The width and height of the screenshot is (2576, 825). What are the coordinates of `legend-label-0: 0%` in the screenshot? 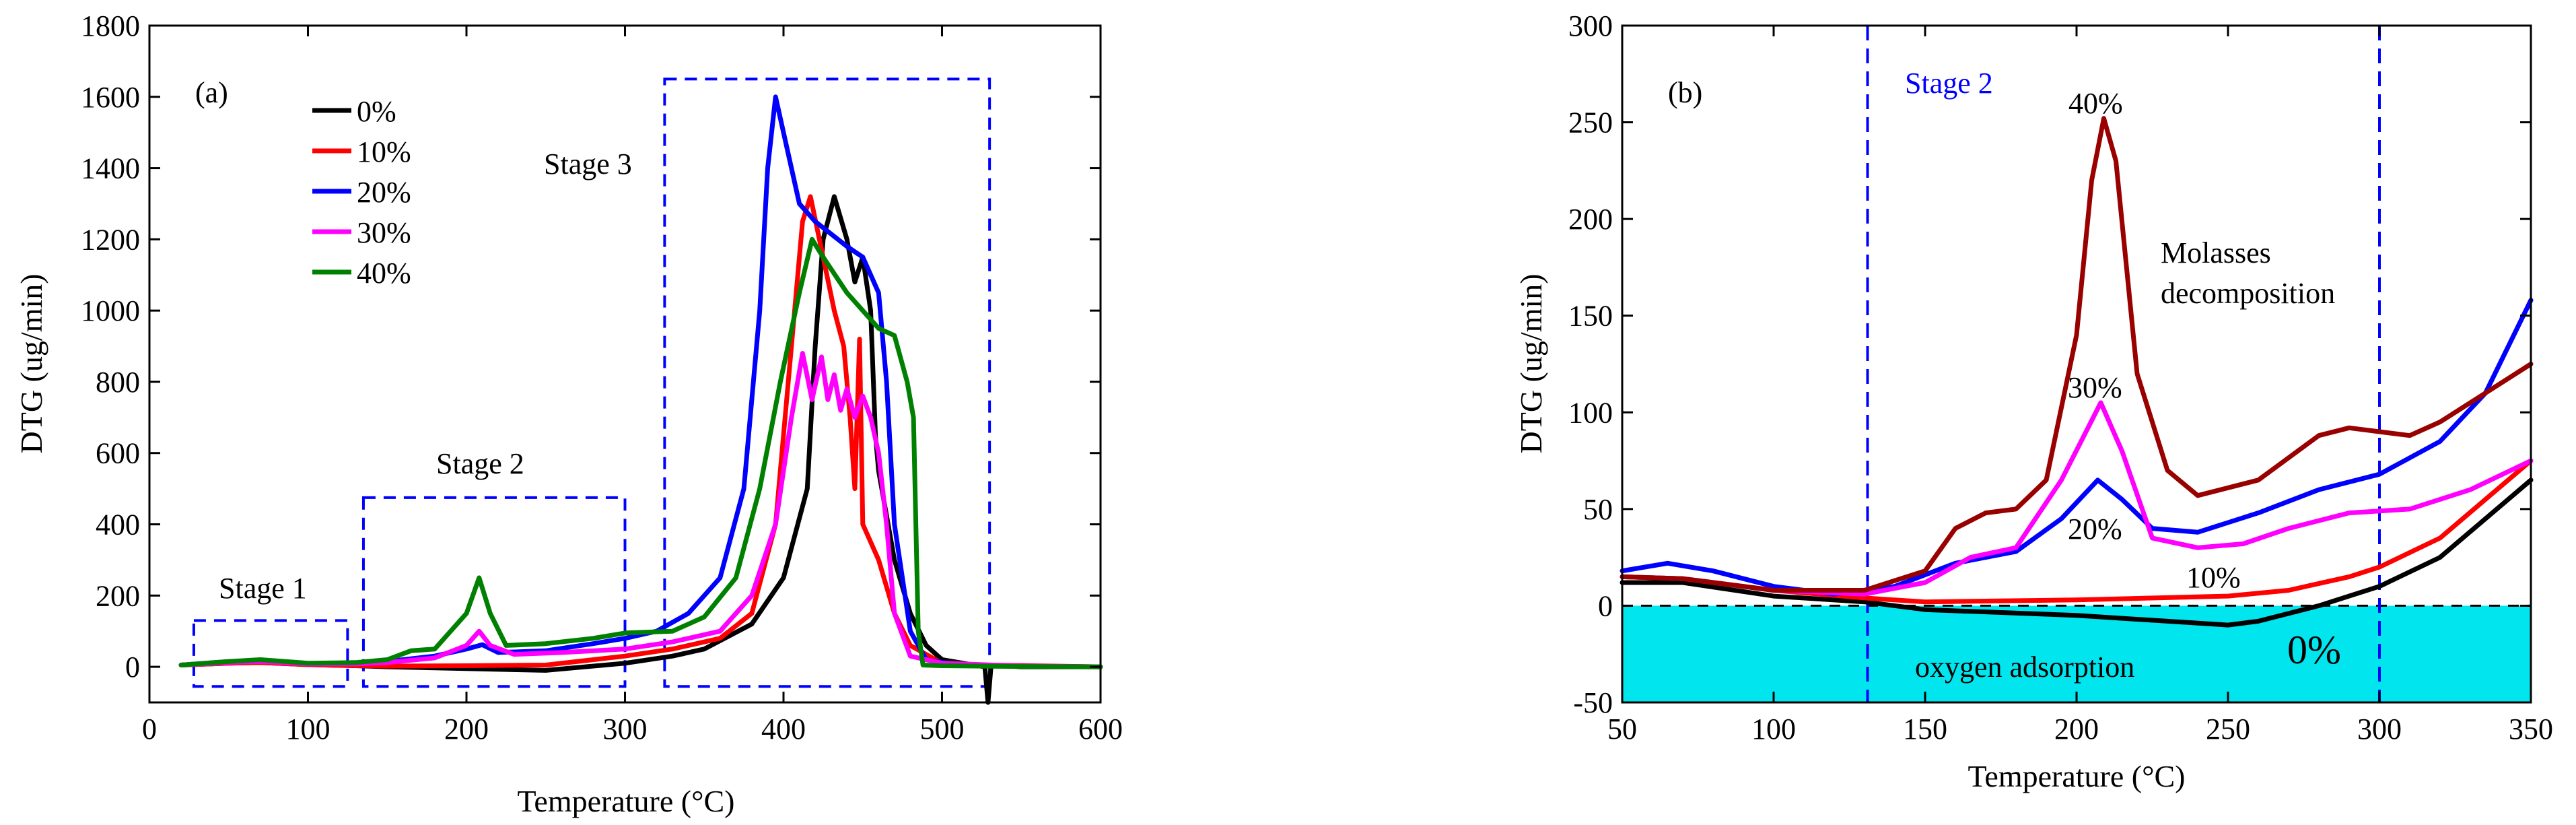 It's located at (376, 111).